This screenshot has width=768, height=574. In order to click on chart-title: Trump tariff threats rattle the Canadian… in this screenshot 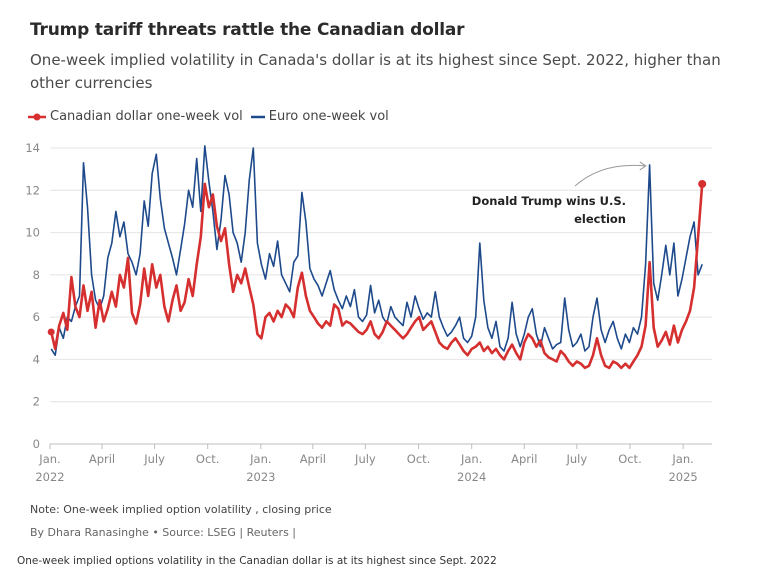, I will do `click(247, 30)`.